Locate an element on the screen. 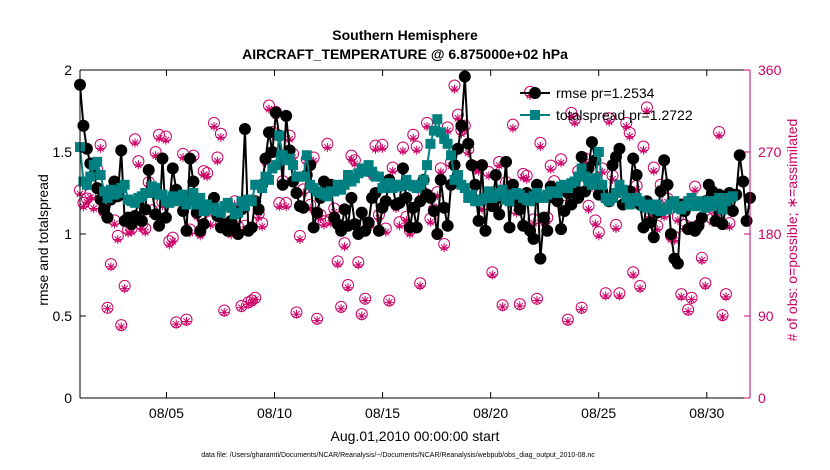 Image resolution: width=830 pixels, height=470 pixels. chart-subtitle: AIRCRAFT_TEMPERATURE @ 6.875000e+02 hPa is located at coordinates (405, 54).